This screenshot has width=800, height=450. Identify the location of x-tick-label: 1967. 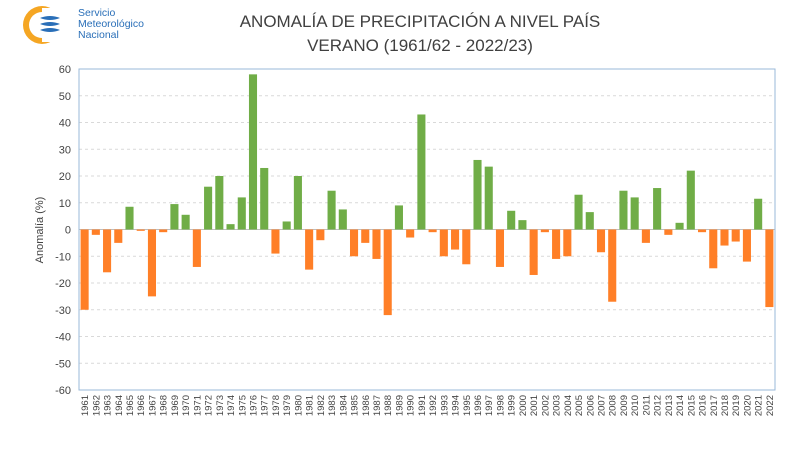
(152, 405).